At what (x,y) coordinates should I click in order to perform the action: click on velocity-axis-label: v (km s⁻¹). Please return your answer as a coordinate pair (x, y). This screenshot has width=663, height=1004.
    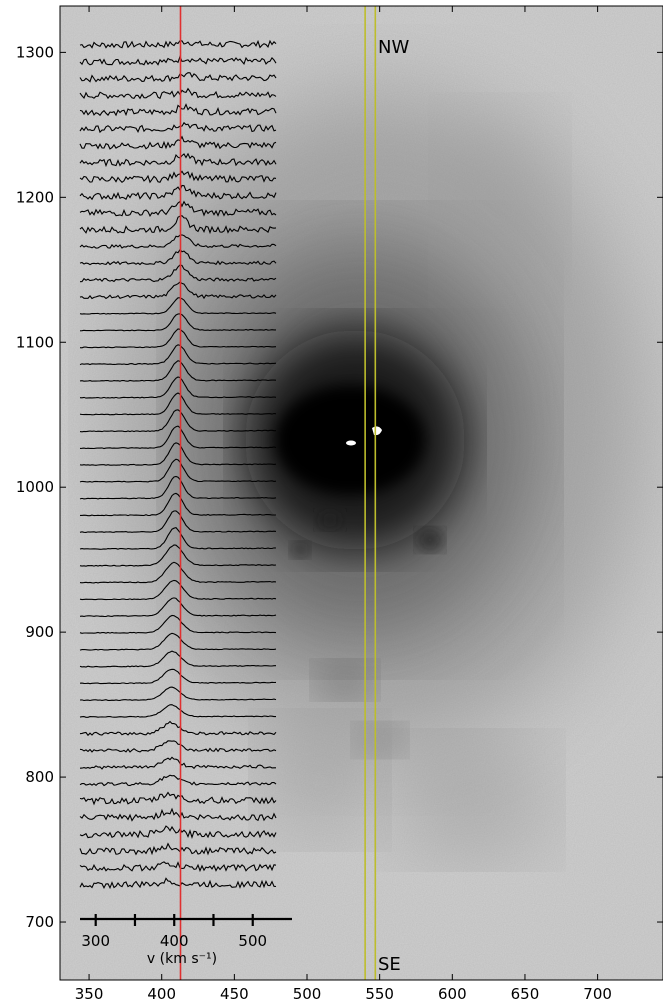
    Looking at the image, I should click on (182, 959).